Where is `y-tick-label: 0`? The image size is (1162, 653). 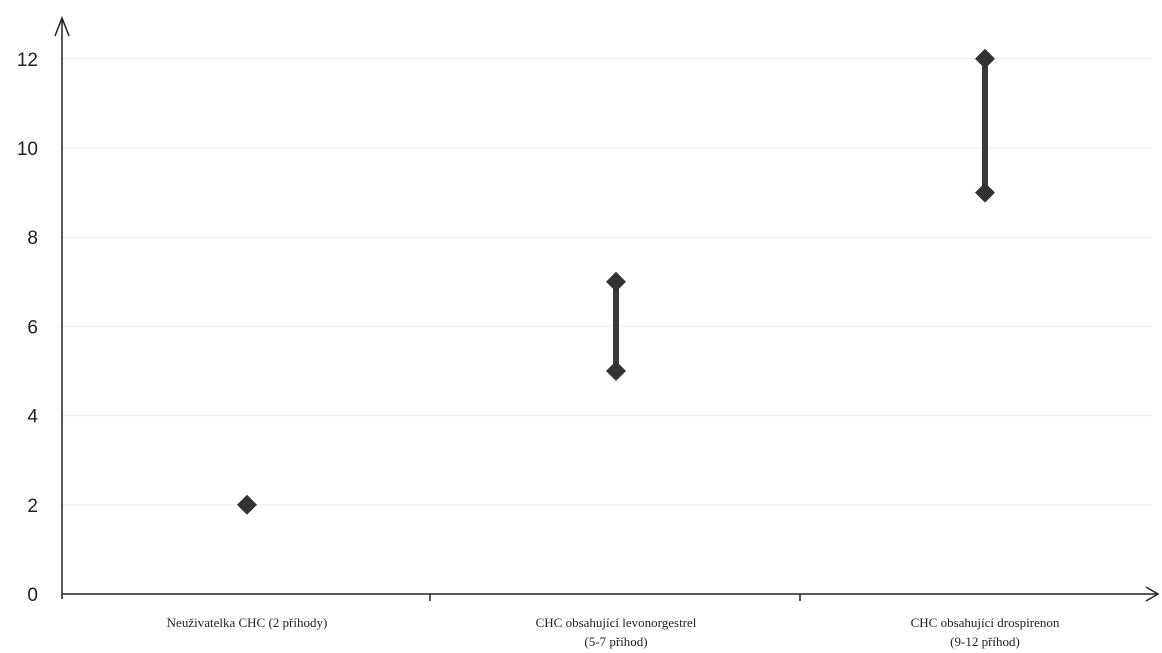
y-tick-label: 0 is located at coordinates (32, 595).